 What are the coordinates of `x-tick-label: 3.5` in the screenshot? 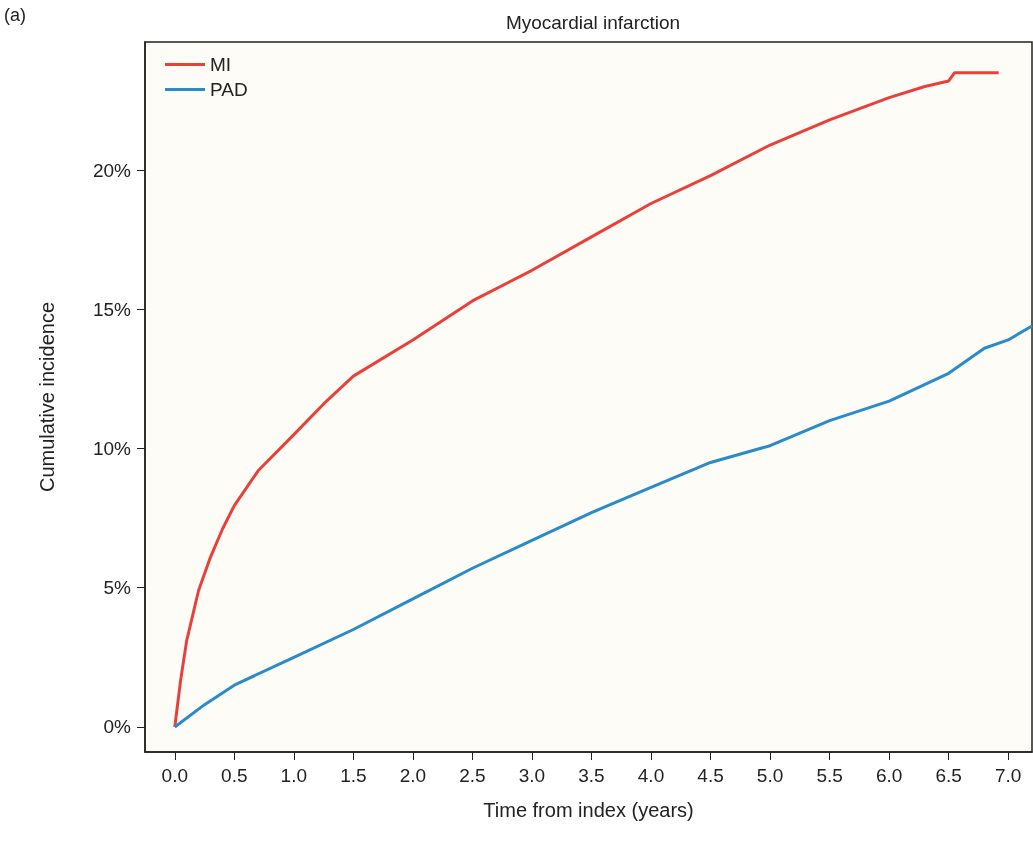 It's located at (591, 775).